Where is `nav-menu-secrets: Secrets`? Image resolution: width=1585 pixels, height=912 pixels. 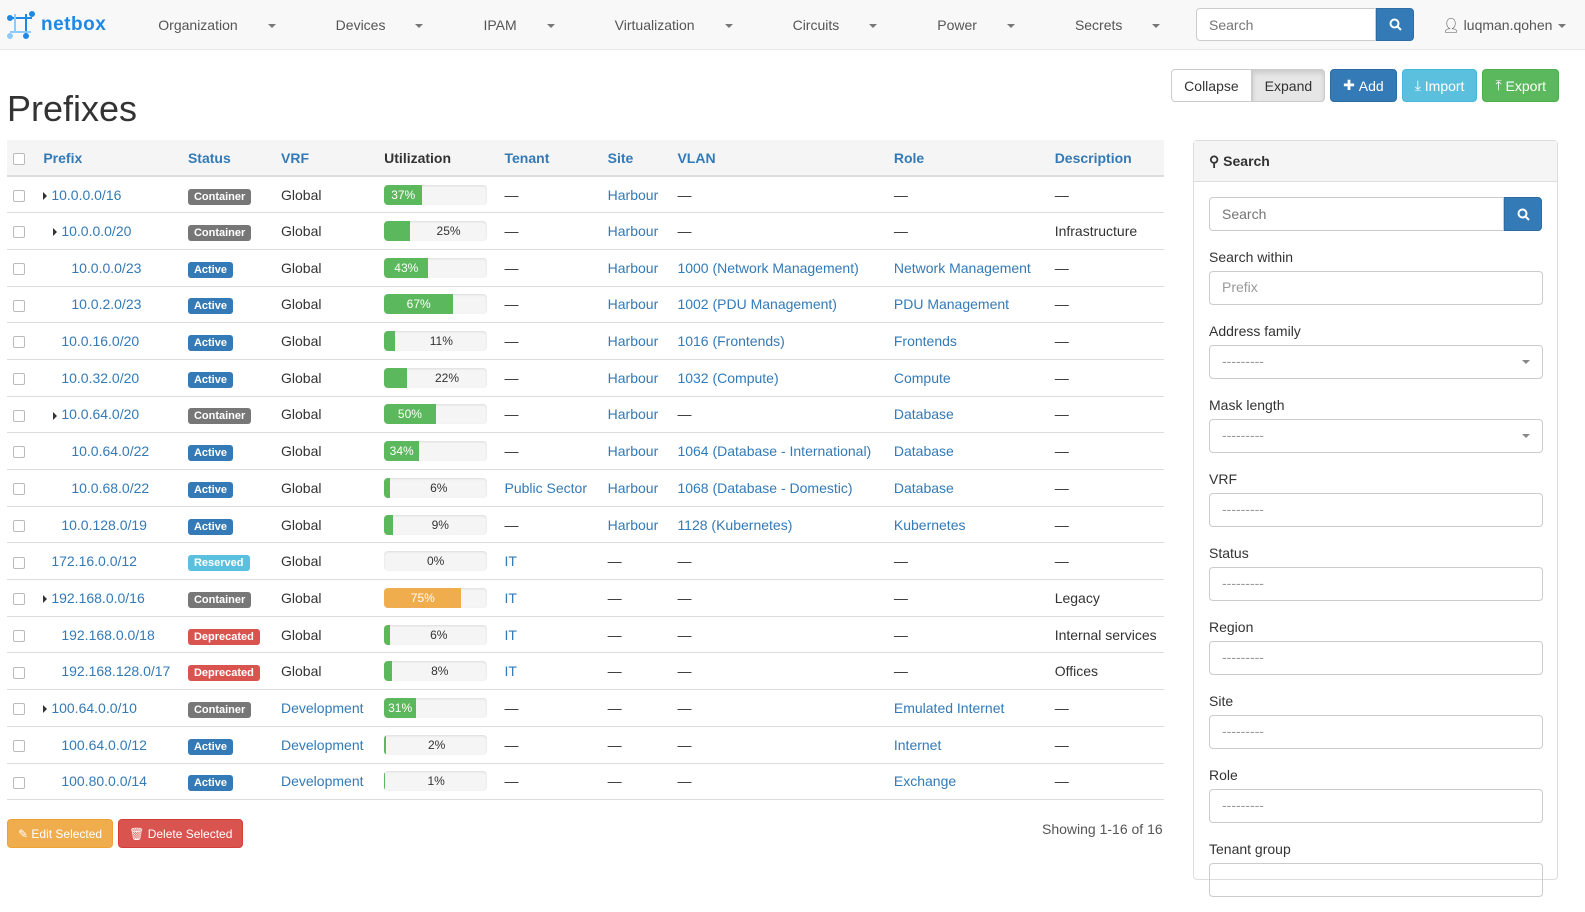 nav-menu-secrets: Secrets is located at coordinates (1117, 25).